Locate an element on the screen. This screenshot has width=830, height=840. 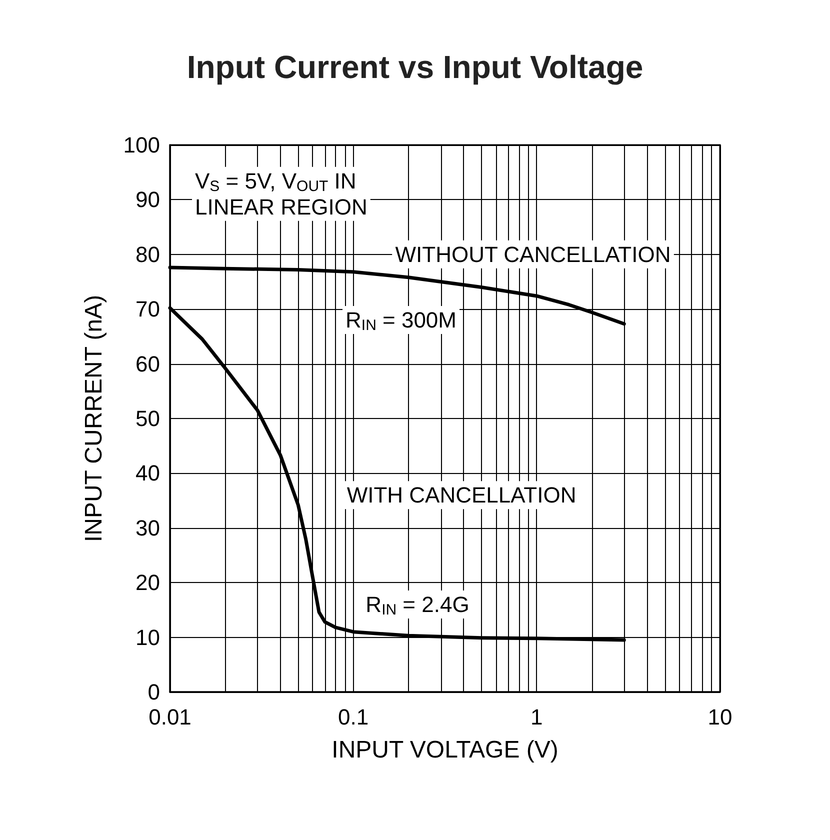
y-axis-title: INPUT CURRENT (nA) is located at coordinates (94, 418).